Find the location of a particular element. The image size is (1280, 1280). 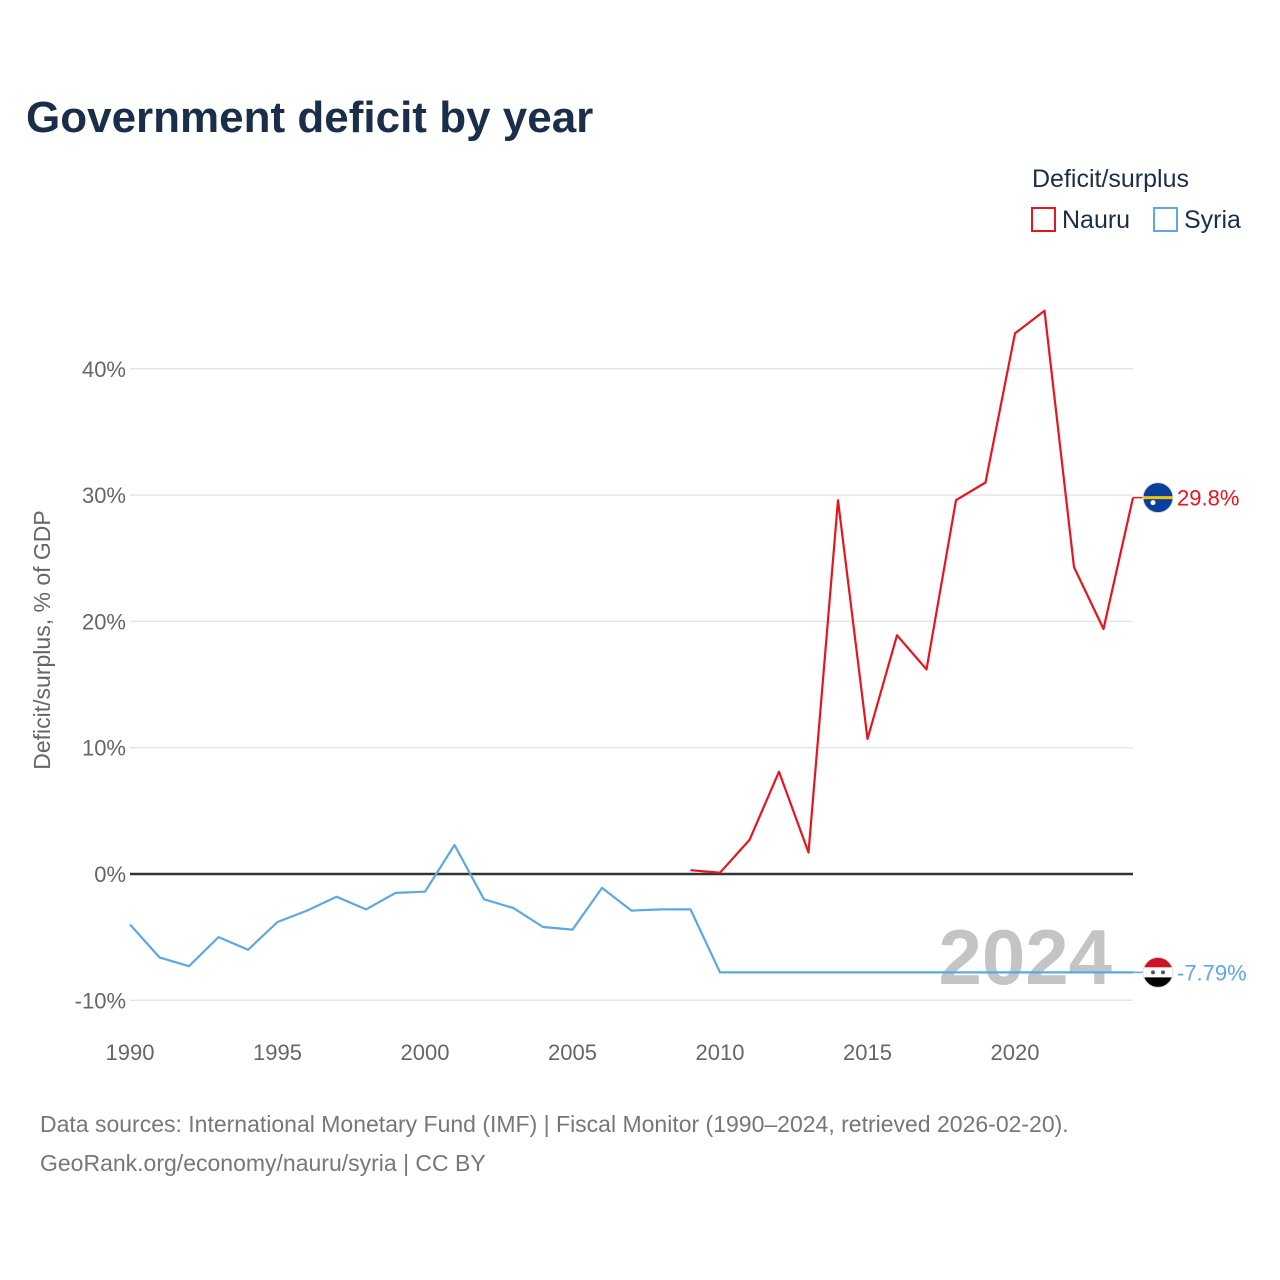

y-axis-label: Deficit/surplus, % of GDP is located at coordinates (42, 639).